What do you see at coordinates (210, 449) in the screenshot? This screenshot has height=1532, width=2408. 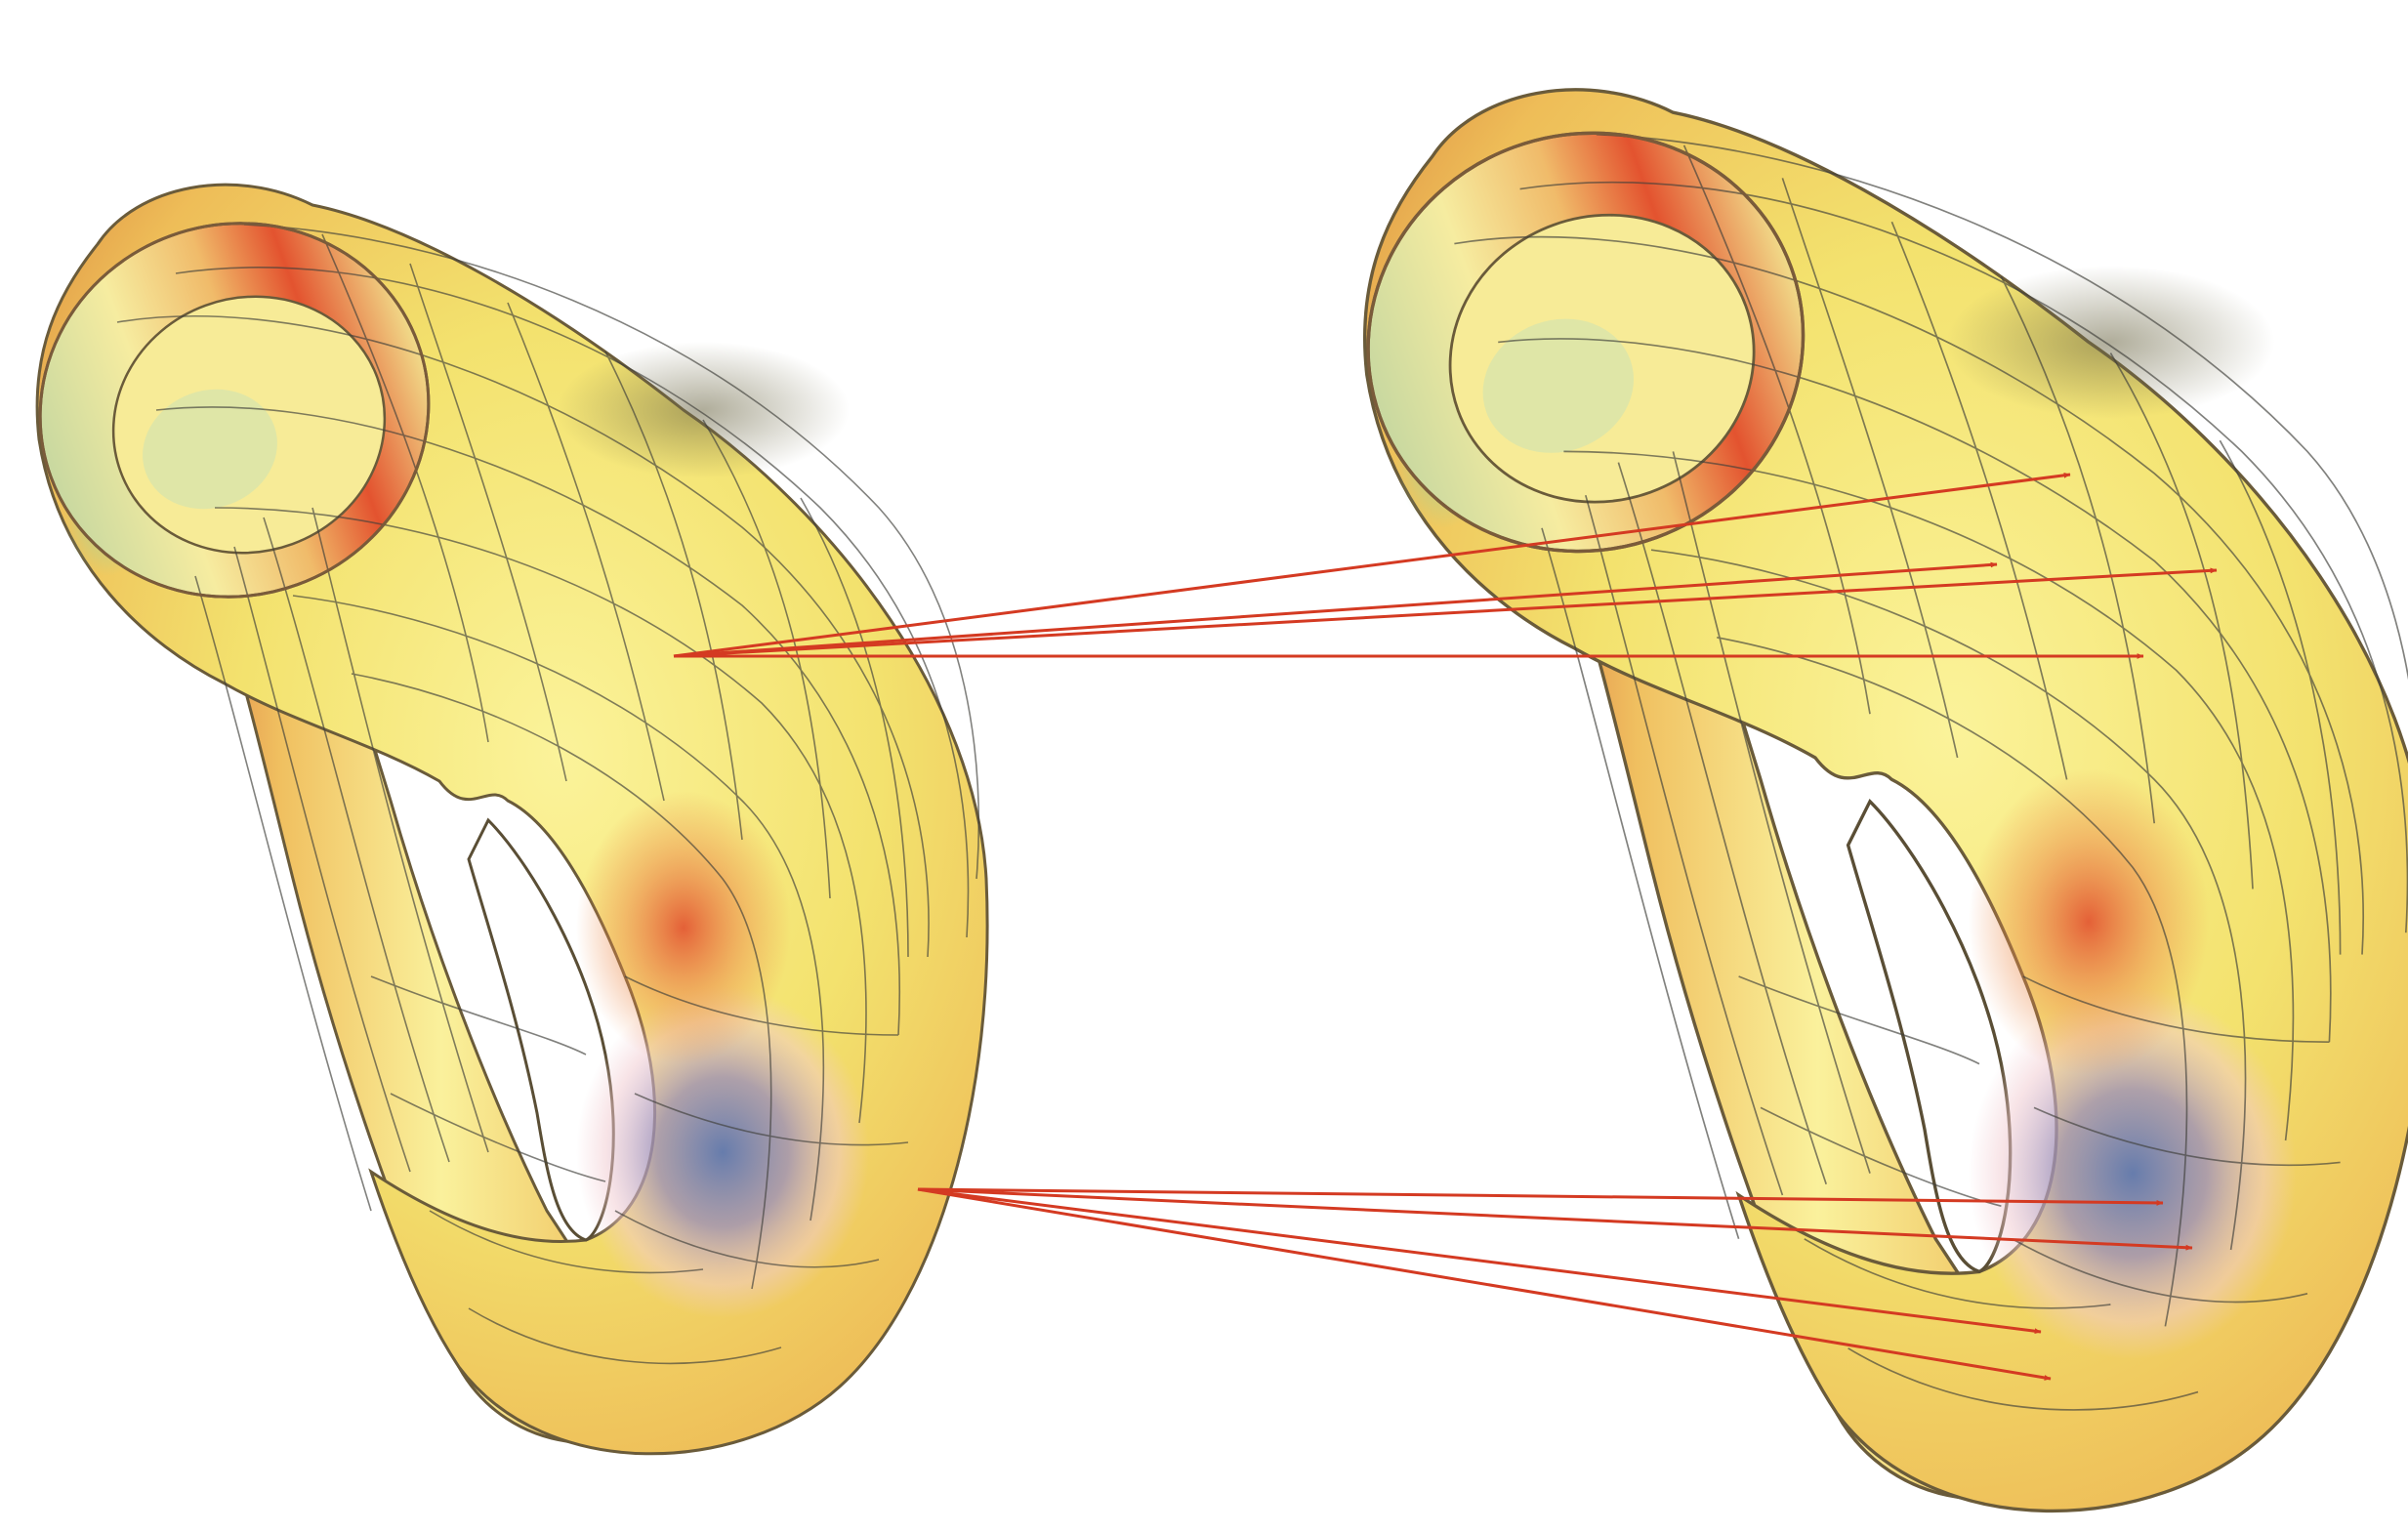 I see `left-opening-throat` at bounding box center [210, 449].